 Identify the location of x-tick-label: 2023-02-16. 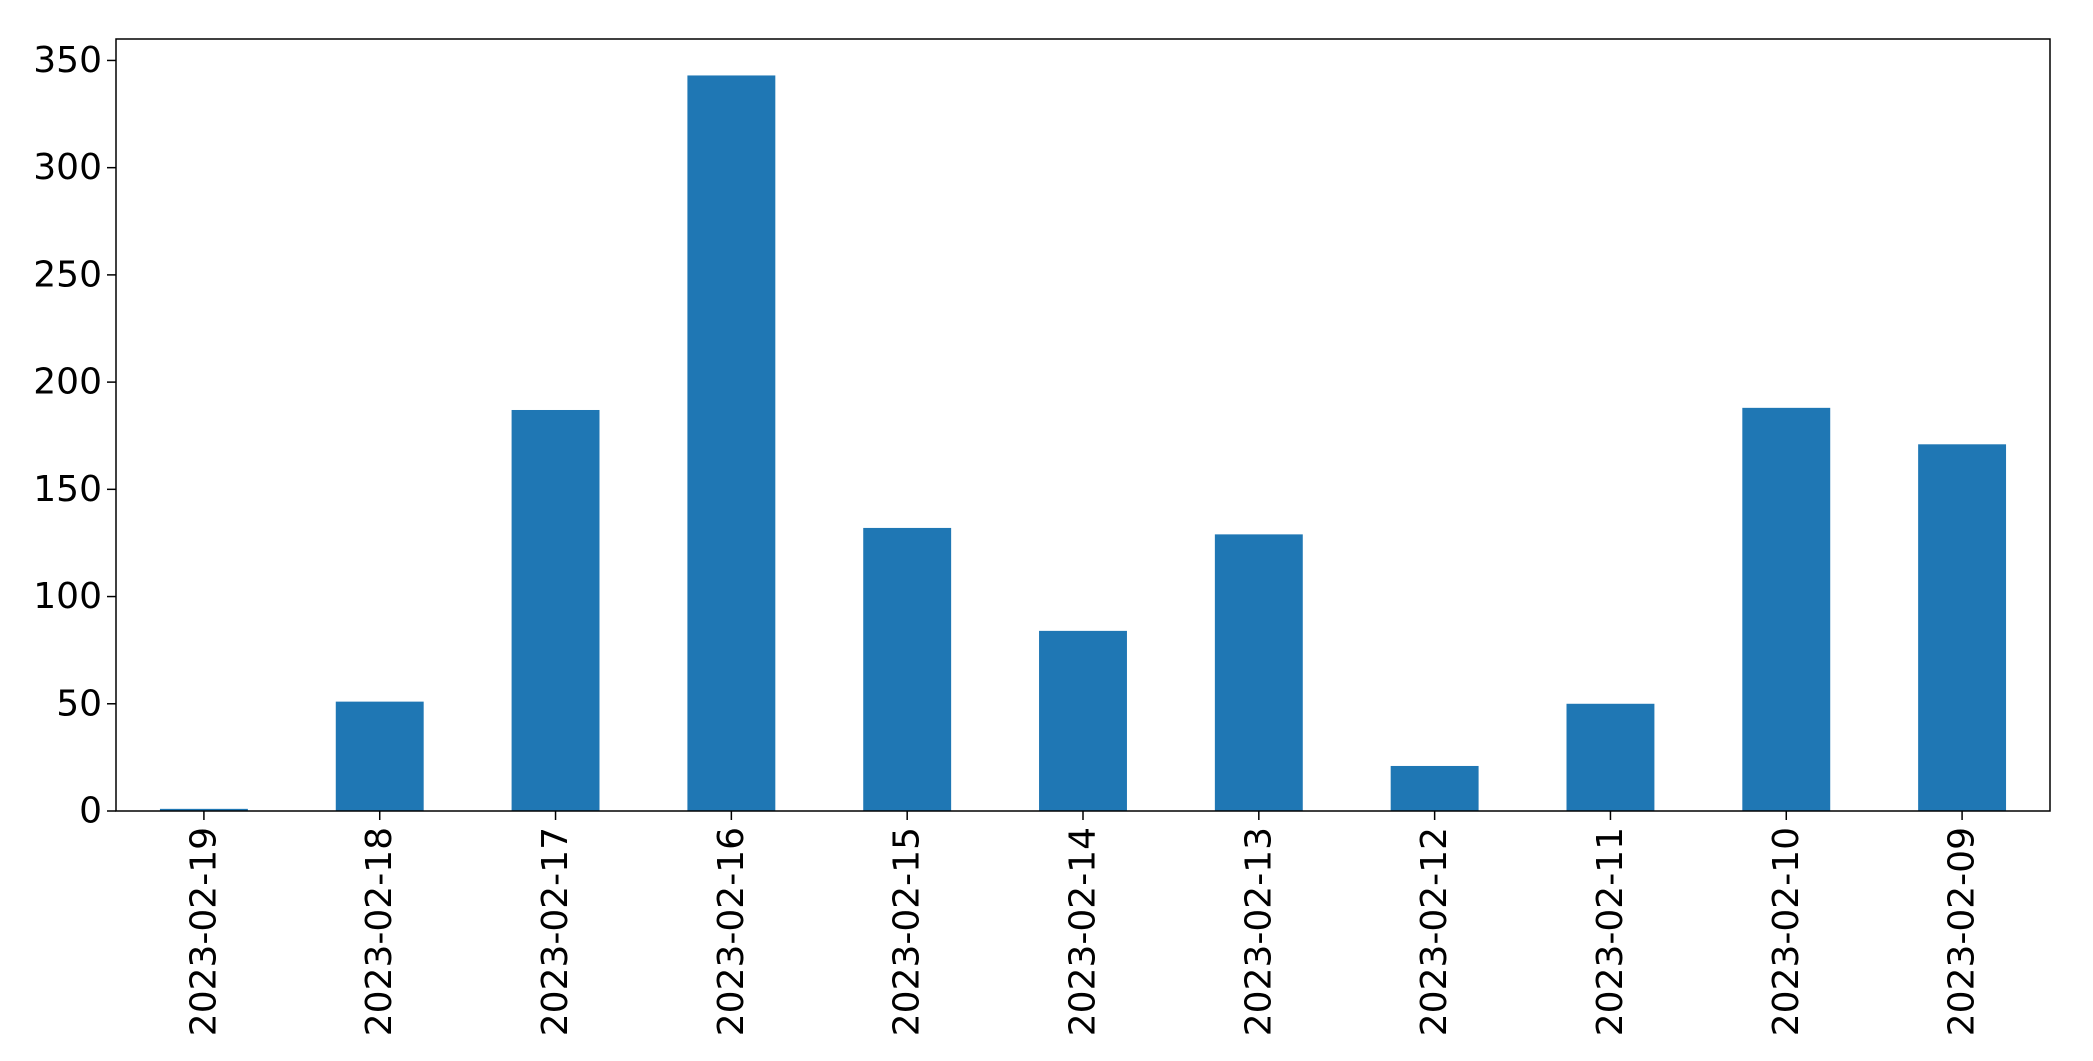
(731, 931).